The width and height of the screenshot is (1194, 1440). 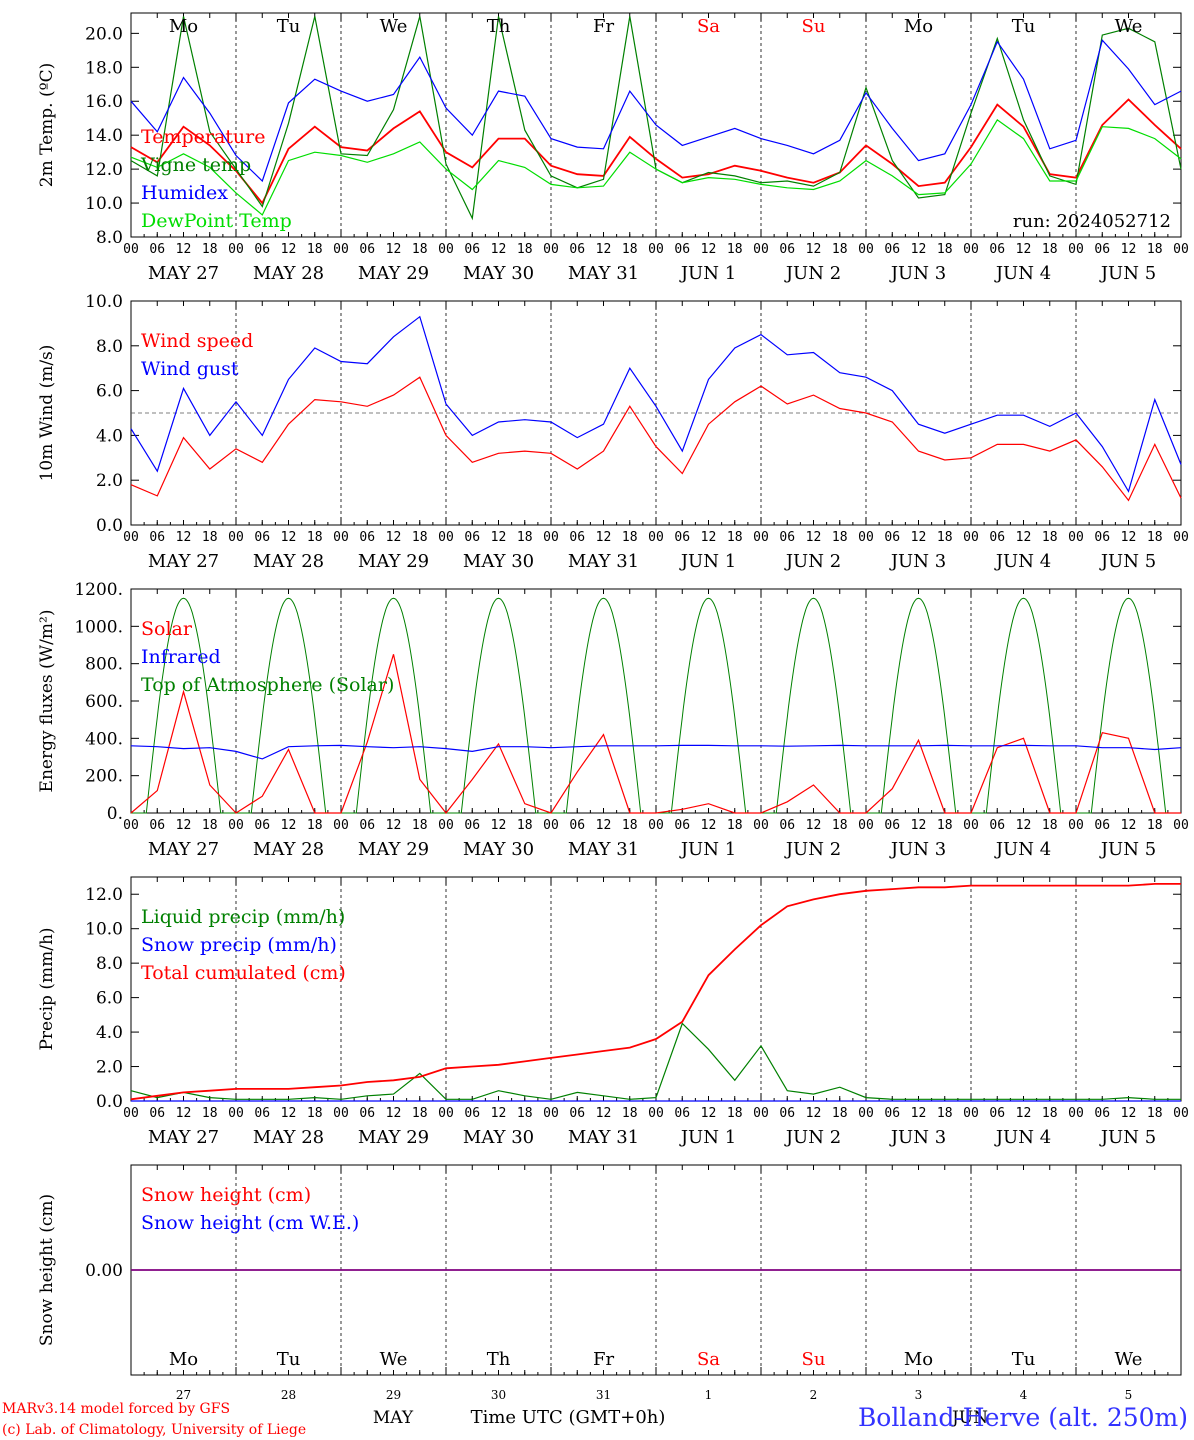 What do you see at coordinates (183, 1359) in the screenshot?
I see `day-name-bottom: Mo` at bounding box center [183, 1359].